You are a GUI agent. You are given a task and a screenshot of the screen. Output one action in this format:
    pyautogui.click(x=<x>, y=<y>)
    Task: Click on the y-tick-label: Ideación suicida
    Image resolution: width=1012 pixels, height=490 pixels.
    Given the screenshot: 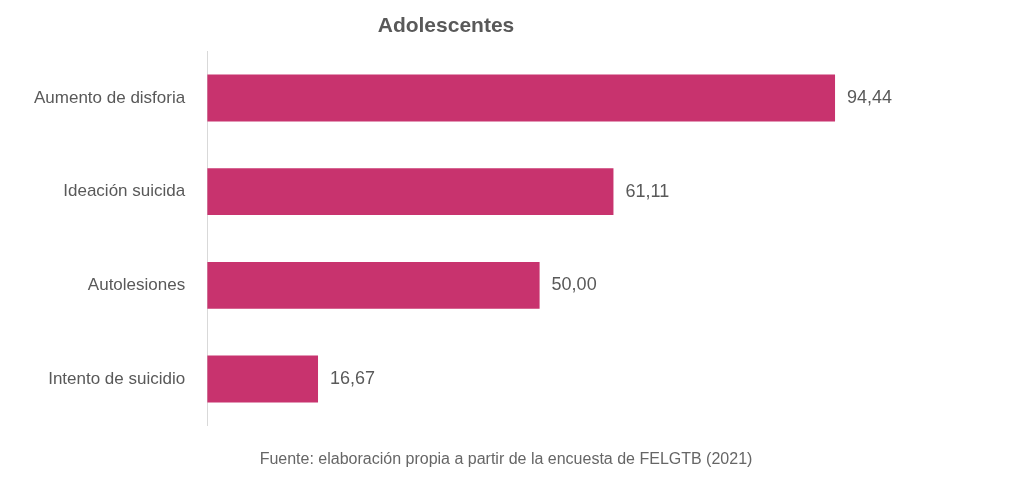 What is the action you would take?
    pyautogui.click(x=124, y=191)
    